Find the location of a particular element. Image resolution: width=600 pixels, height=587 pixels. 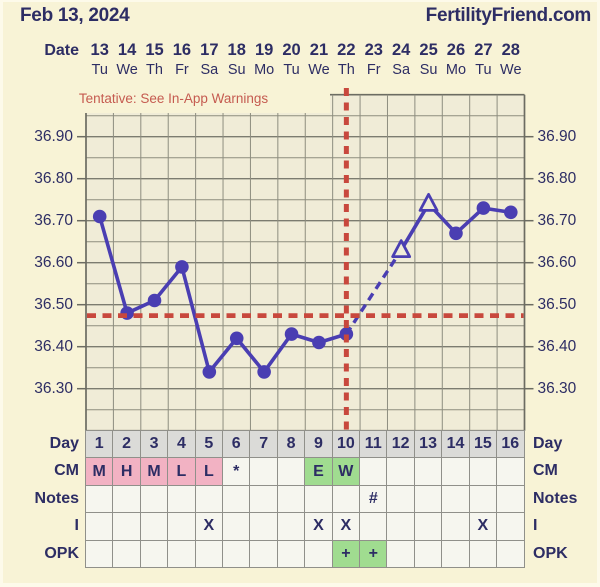

date-number-23: 23 is located at coordinates (373, 50).